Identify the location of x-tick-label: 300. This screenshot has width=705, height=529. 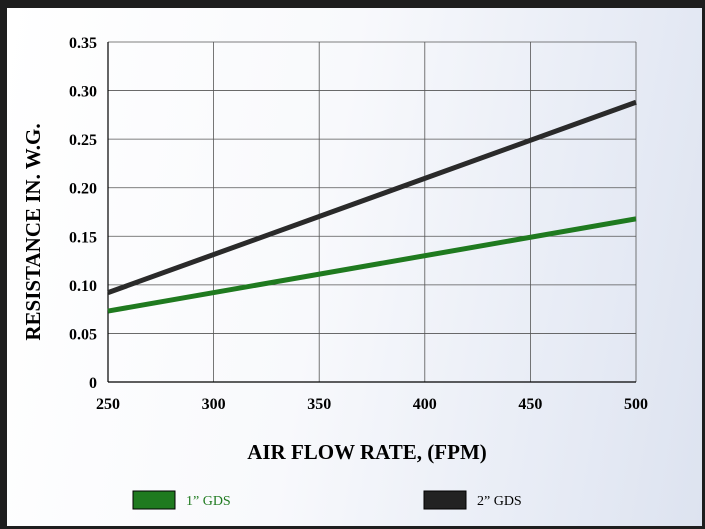
(214, 404).